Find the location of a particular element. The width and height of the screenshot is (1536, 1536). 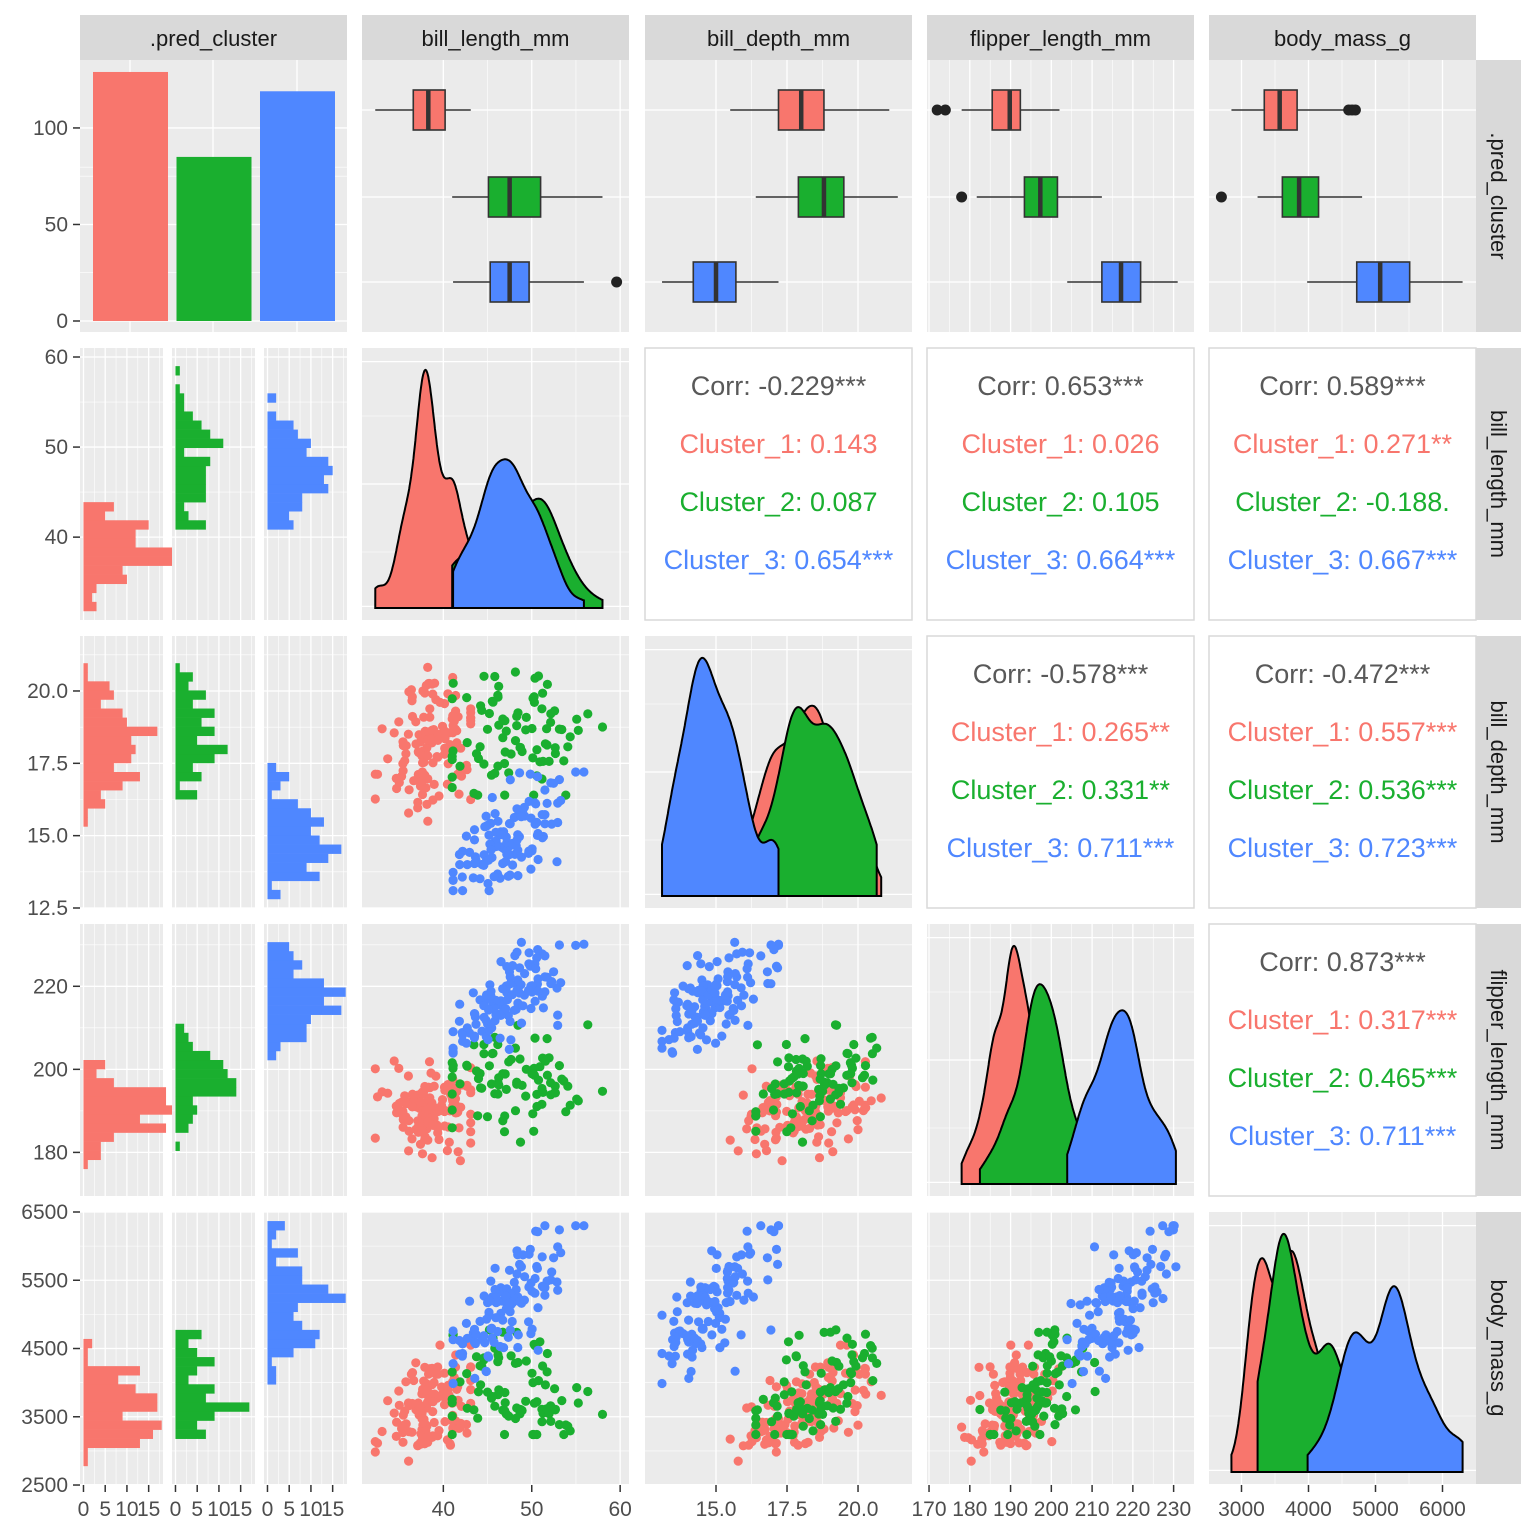

correlation-cluster_3: Cluster_3: 0.654*** is located at coordinates (779, 560).